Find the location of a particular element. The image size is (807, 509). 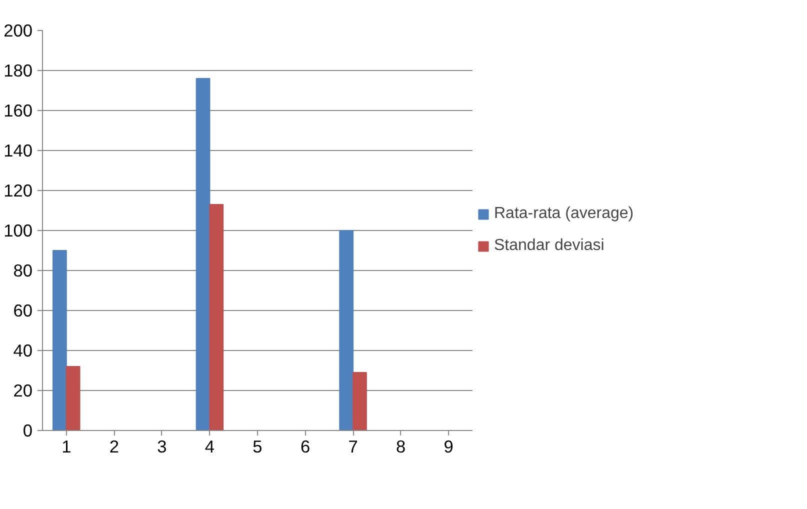

x-tick-label: 2 is located at coordinates (114, 446).